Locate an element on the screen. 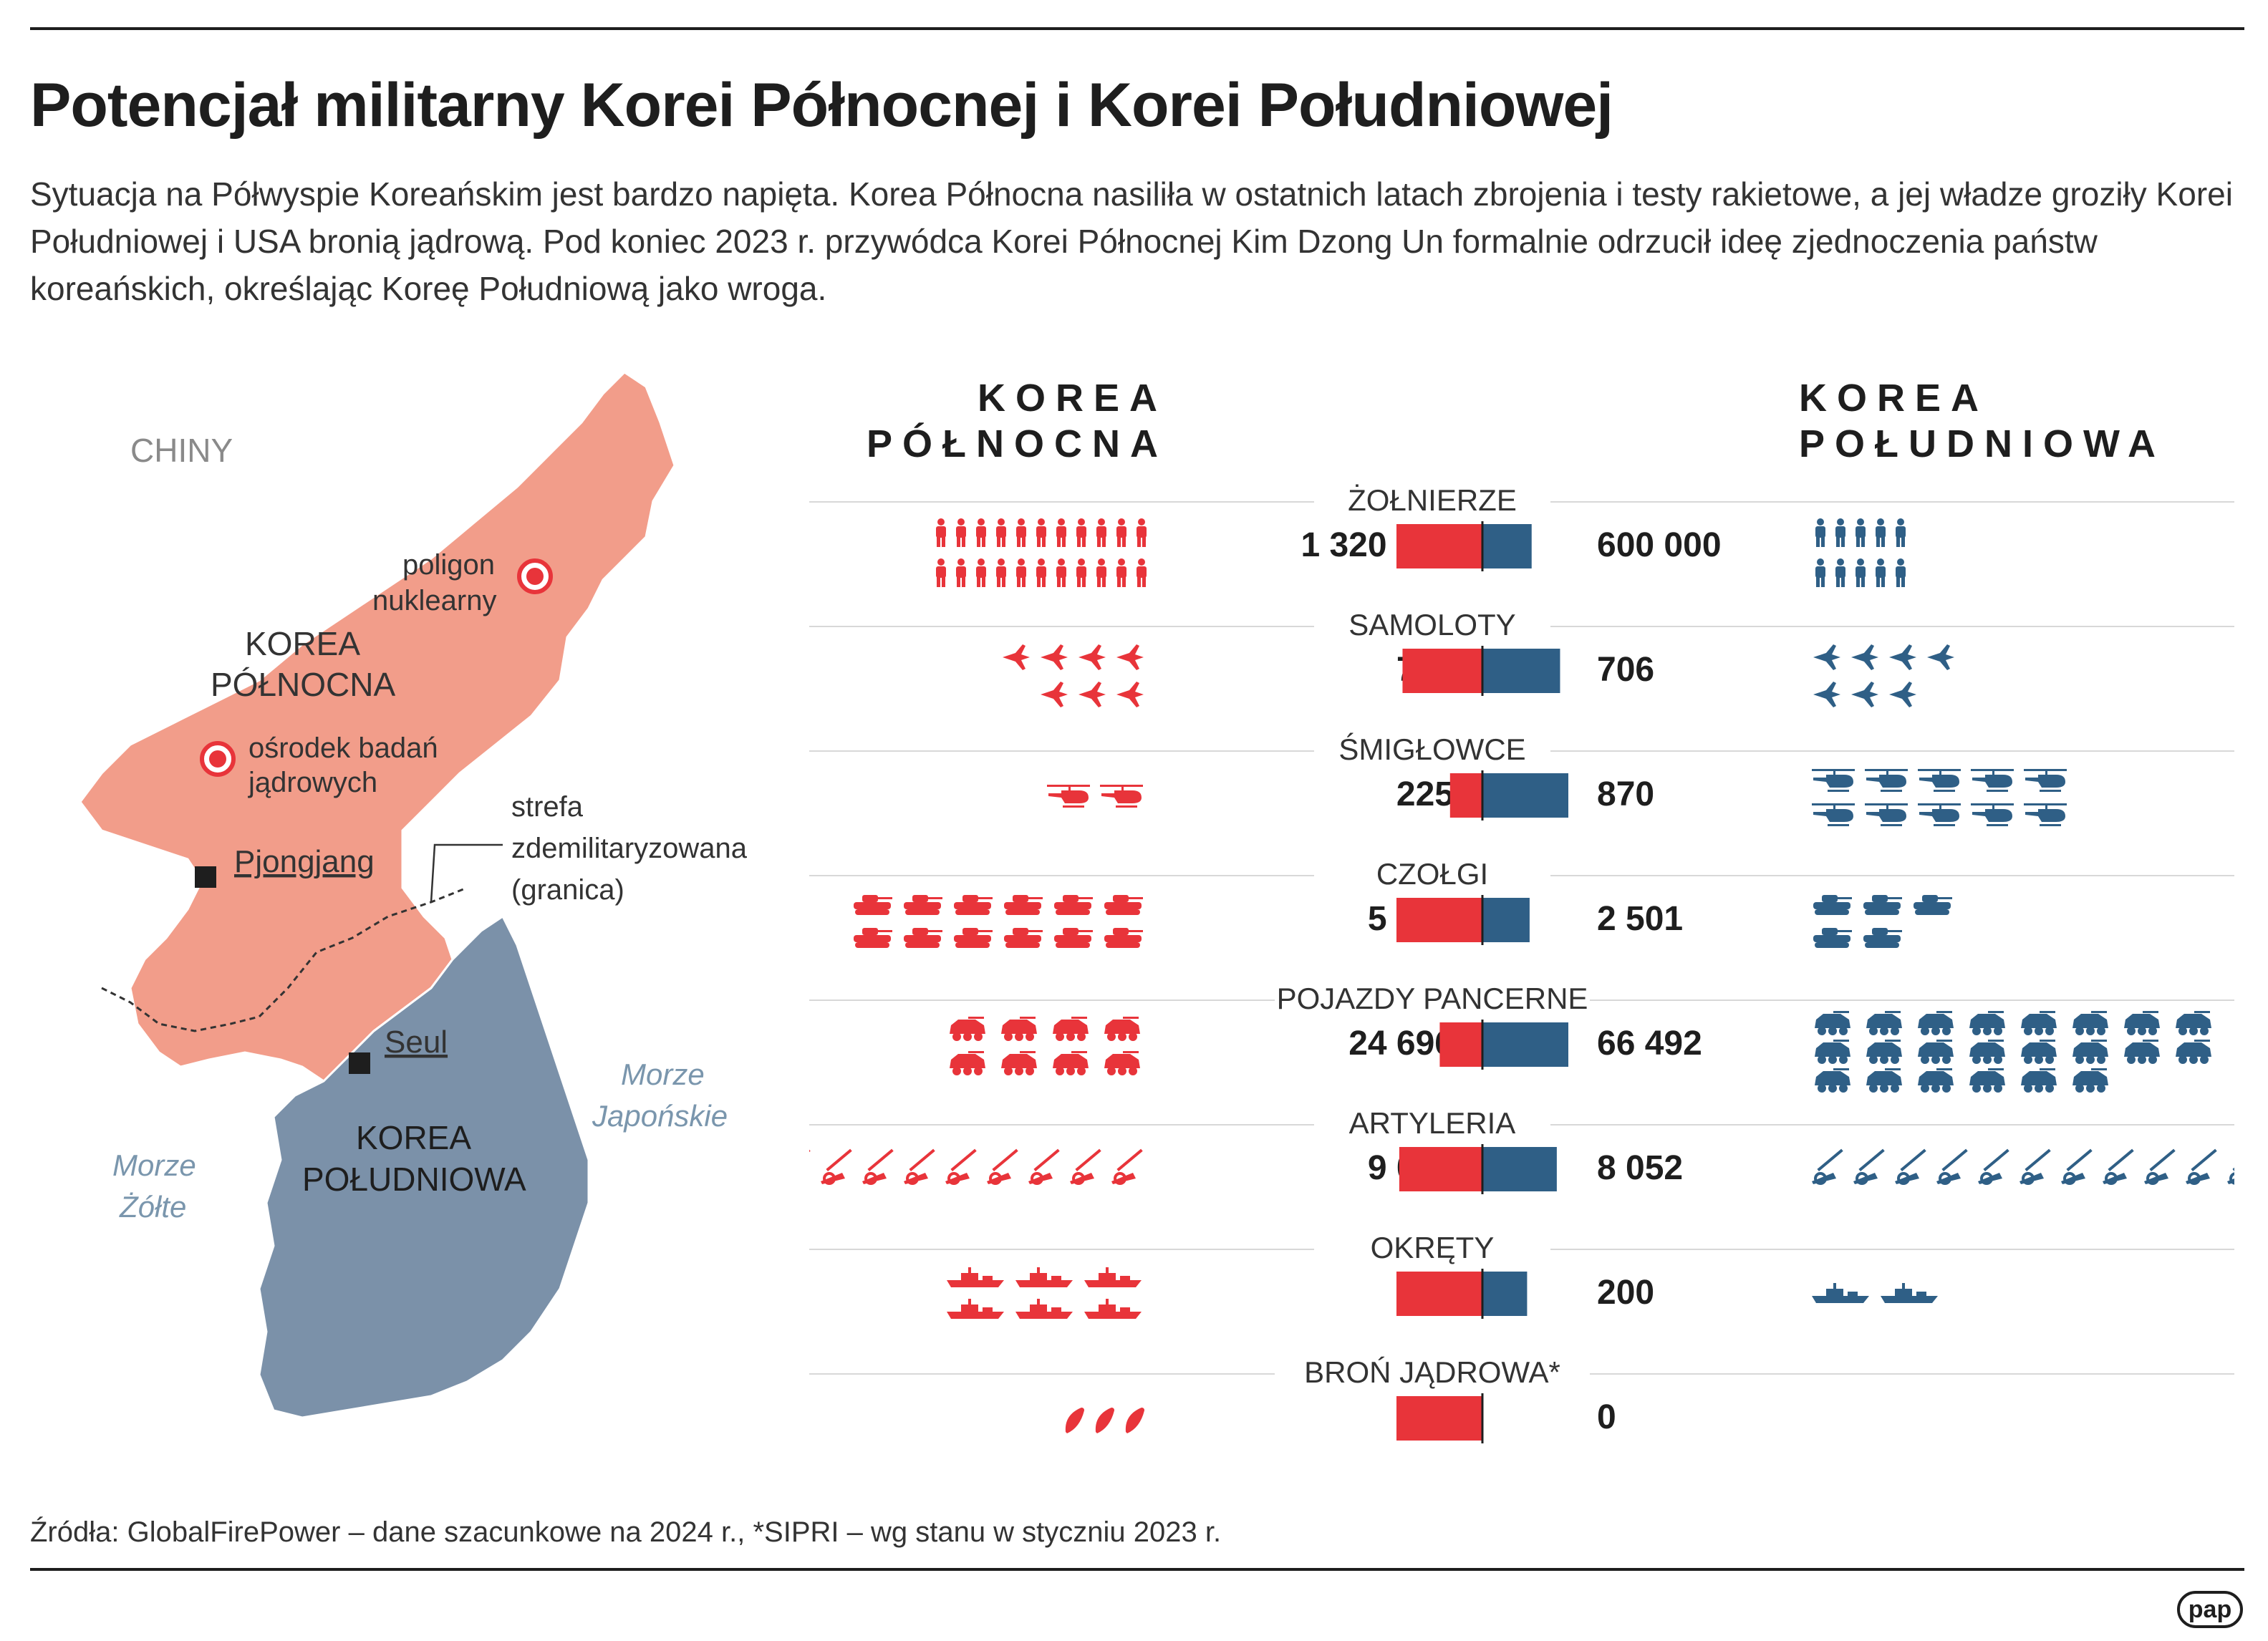 This screenshot has width=2268, height=1641. category-label: CZOŁGI is located at coordinates (1432, 874).